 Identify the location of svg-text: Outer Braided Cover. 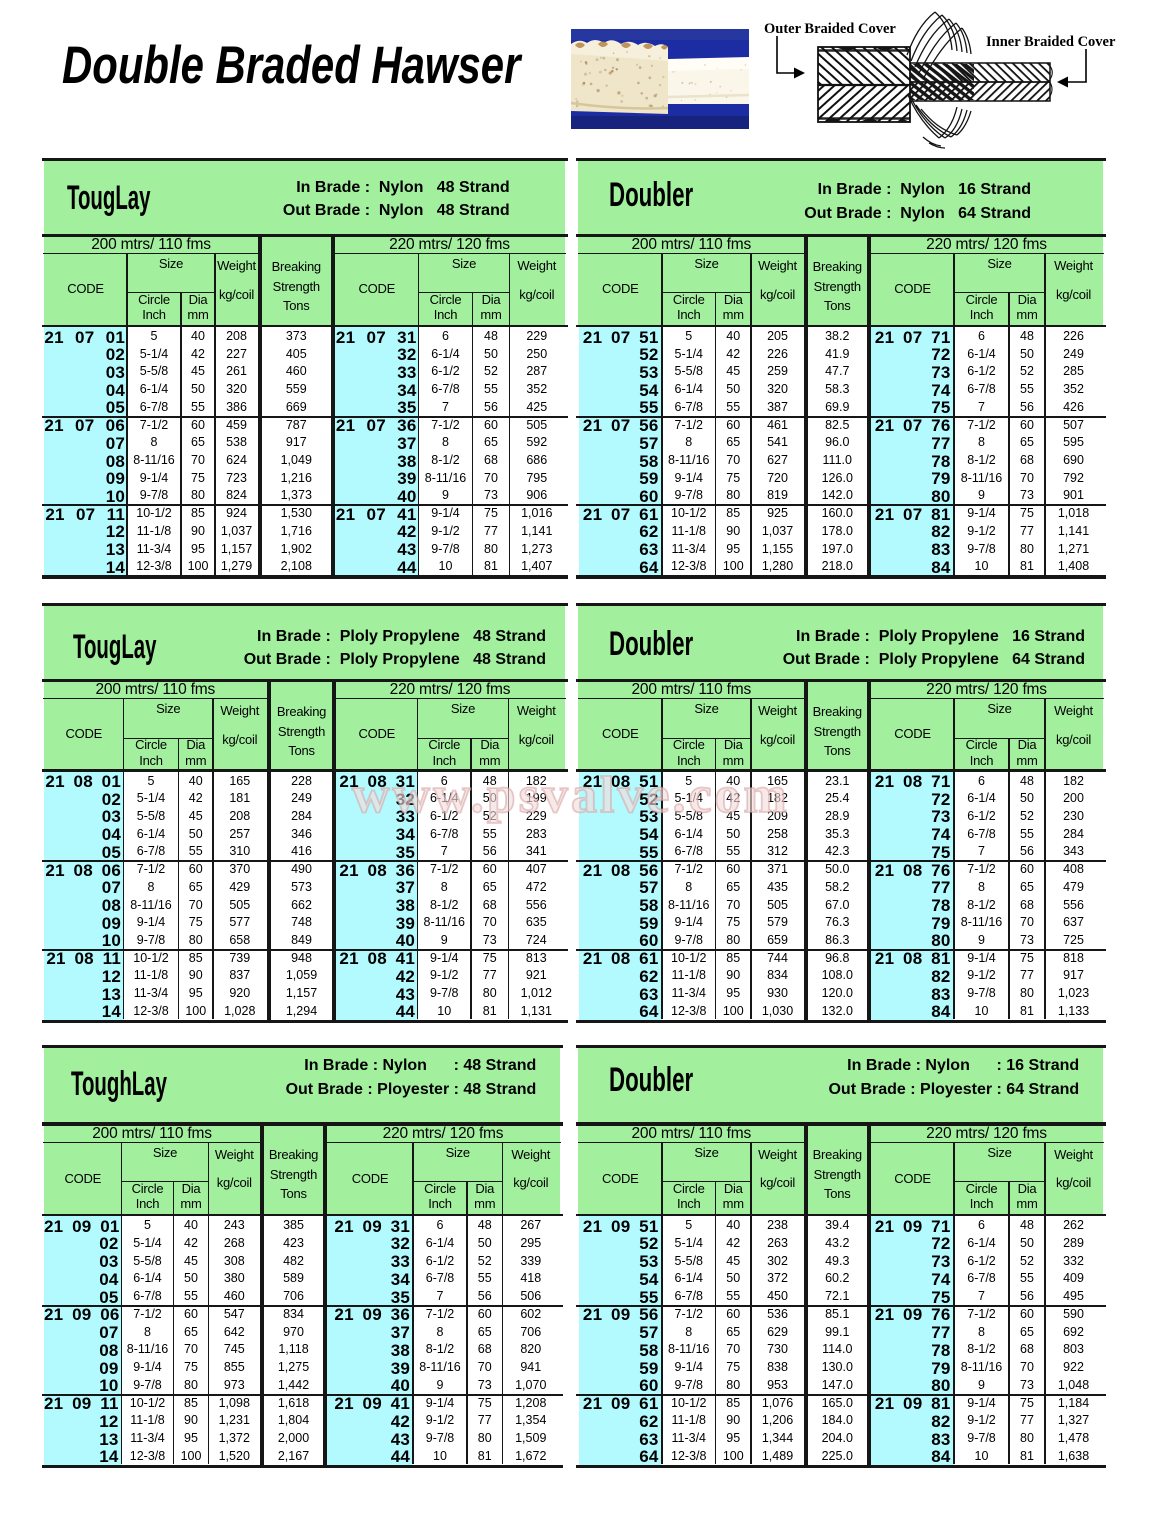
(830, 29).